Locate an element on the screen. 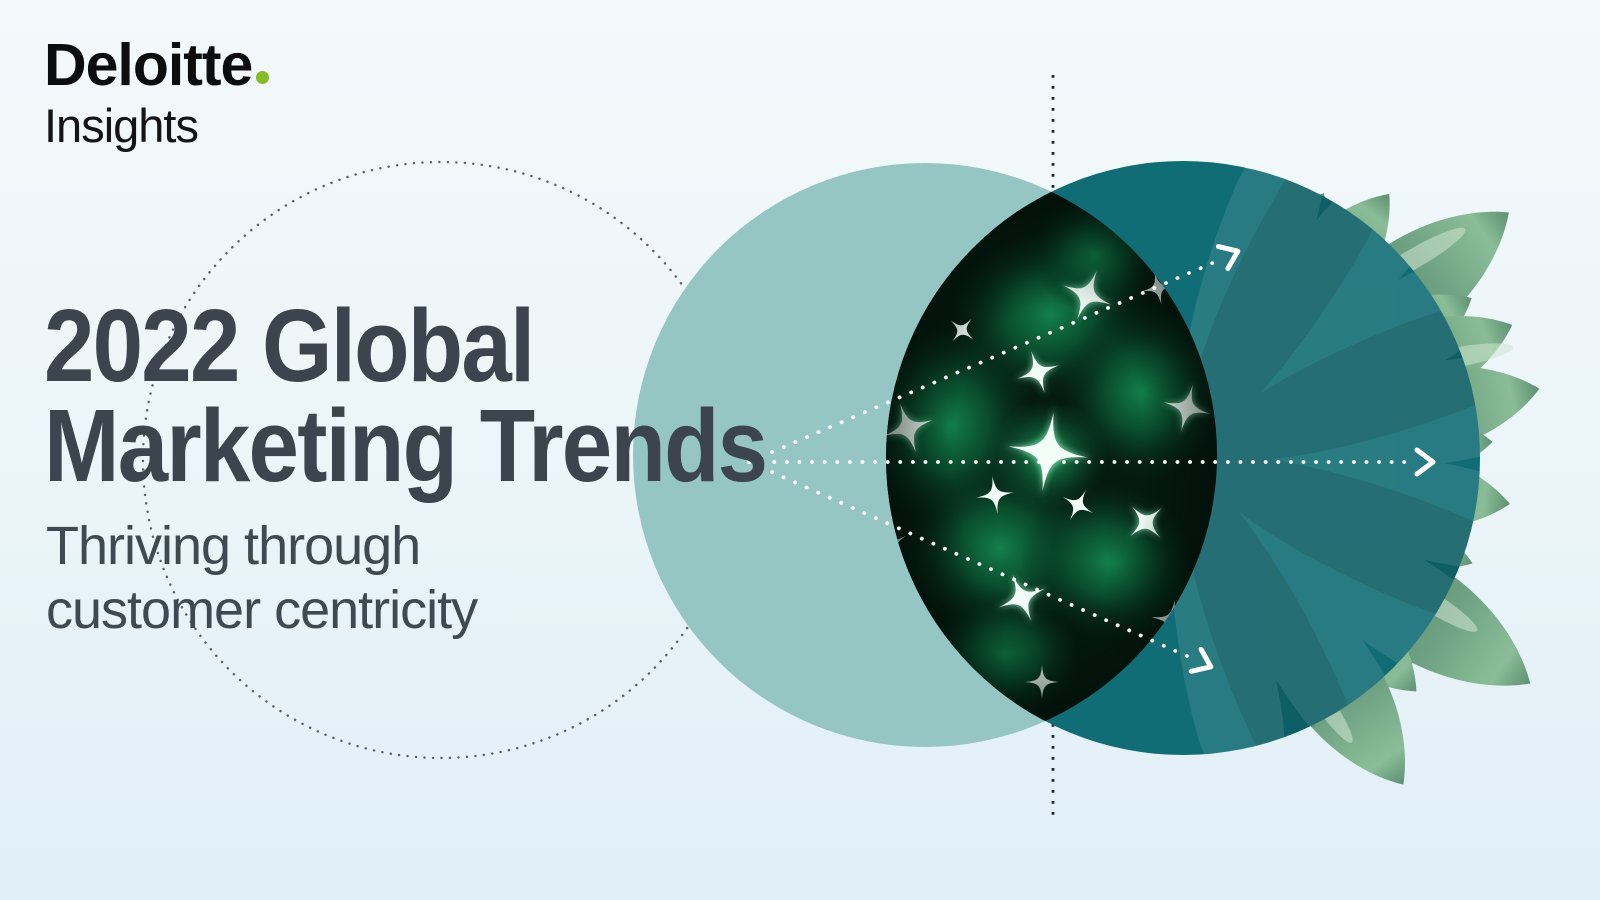  logo-tagline: Insights is located at coordinates (121, 125).